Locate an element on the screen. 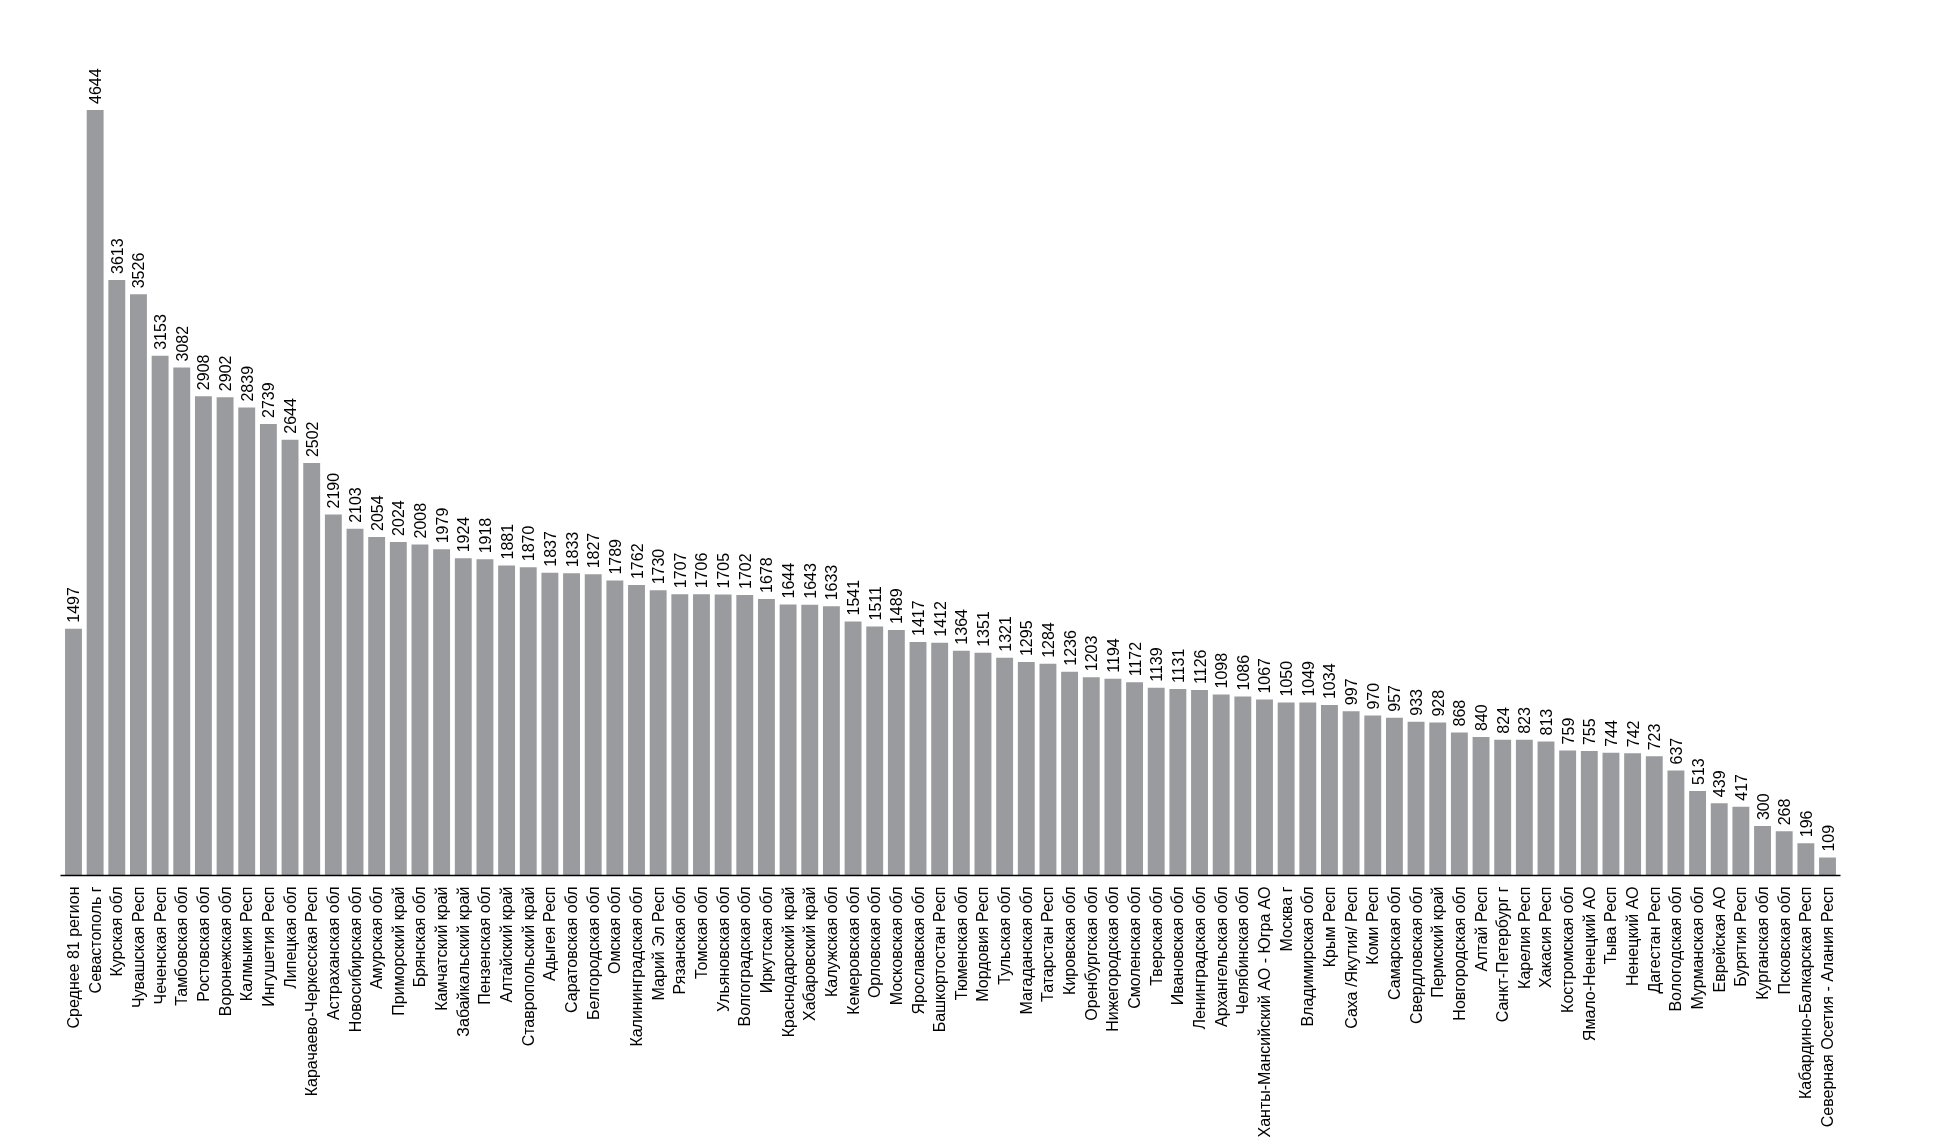  data-label: 1203 is located at coordinates (1092, 653).